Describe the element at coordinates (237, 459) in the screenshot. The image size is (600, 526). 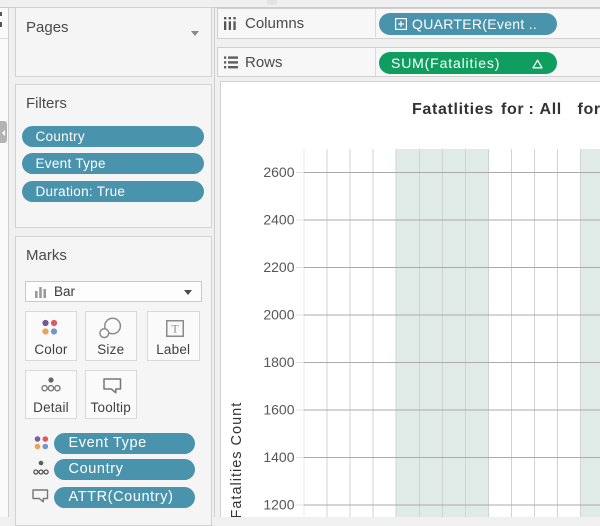
I see `svg-text: Fatalities Count` at that location.